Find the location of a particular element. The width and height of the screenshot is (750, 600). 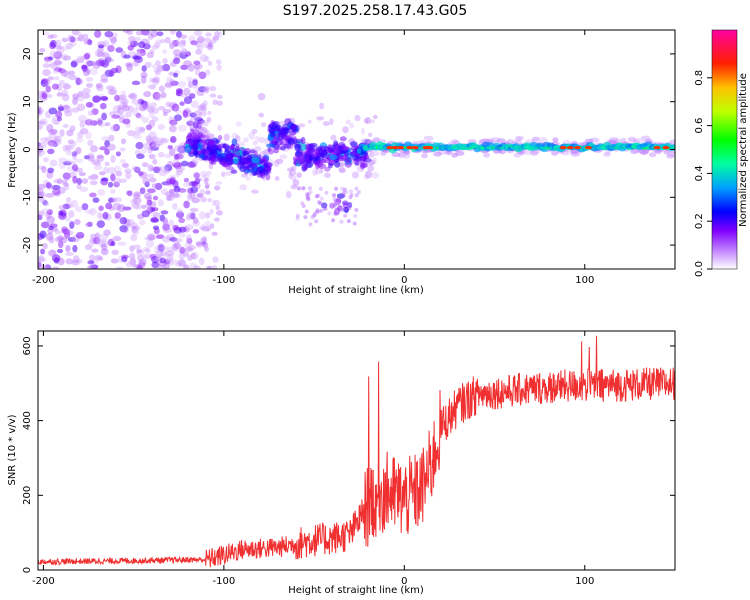

snr-xtick-label: -200 is located at coordinates (43, 581).